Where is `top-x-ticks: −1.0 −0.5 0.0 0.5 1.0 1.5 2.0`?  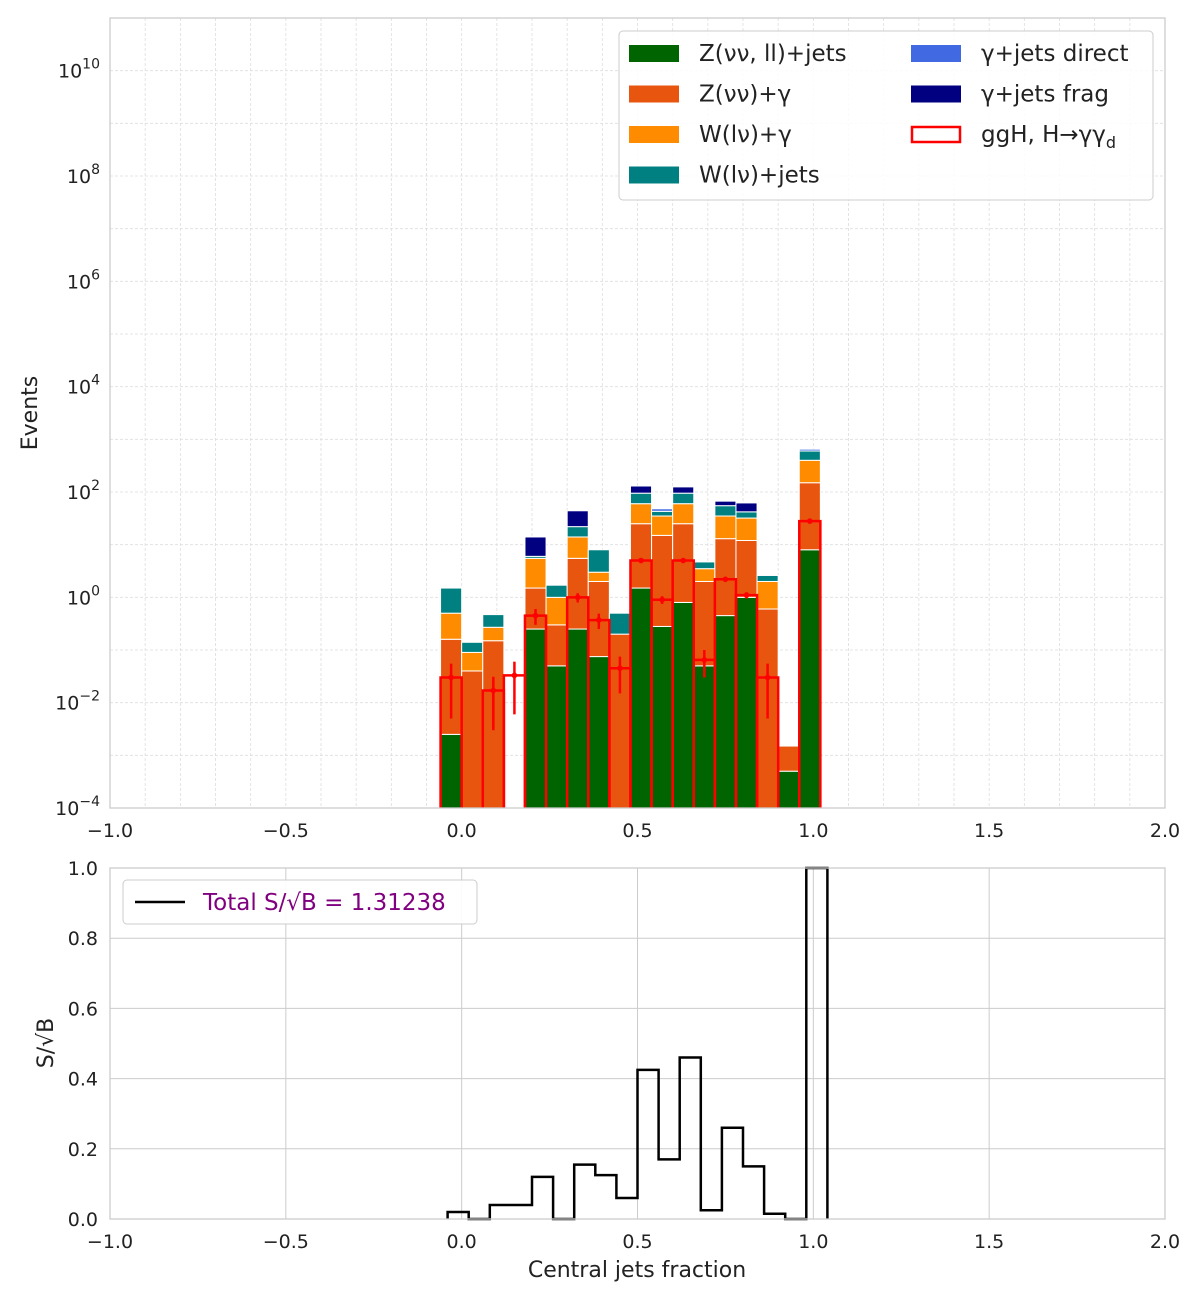 top-x-ticks: −1.0 −0.5 0.0 0.5 1.0 1.5 2.0 is located at coordinates (633, 831).